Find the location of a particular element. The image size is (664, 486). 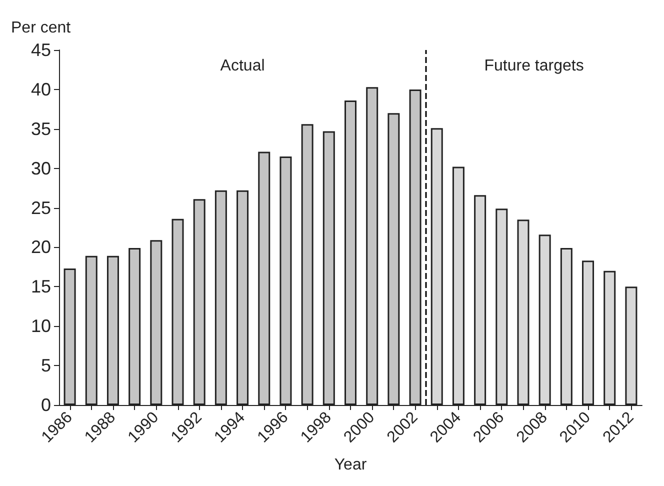

y-tick-label: 10 is located at coordinates (40, 326).